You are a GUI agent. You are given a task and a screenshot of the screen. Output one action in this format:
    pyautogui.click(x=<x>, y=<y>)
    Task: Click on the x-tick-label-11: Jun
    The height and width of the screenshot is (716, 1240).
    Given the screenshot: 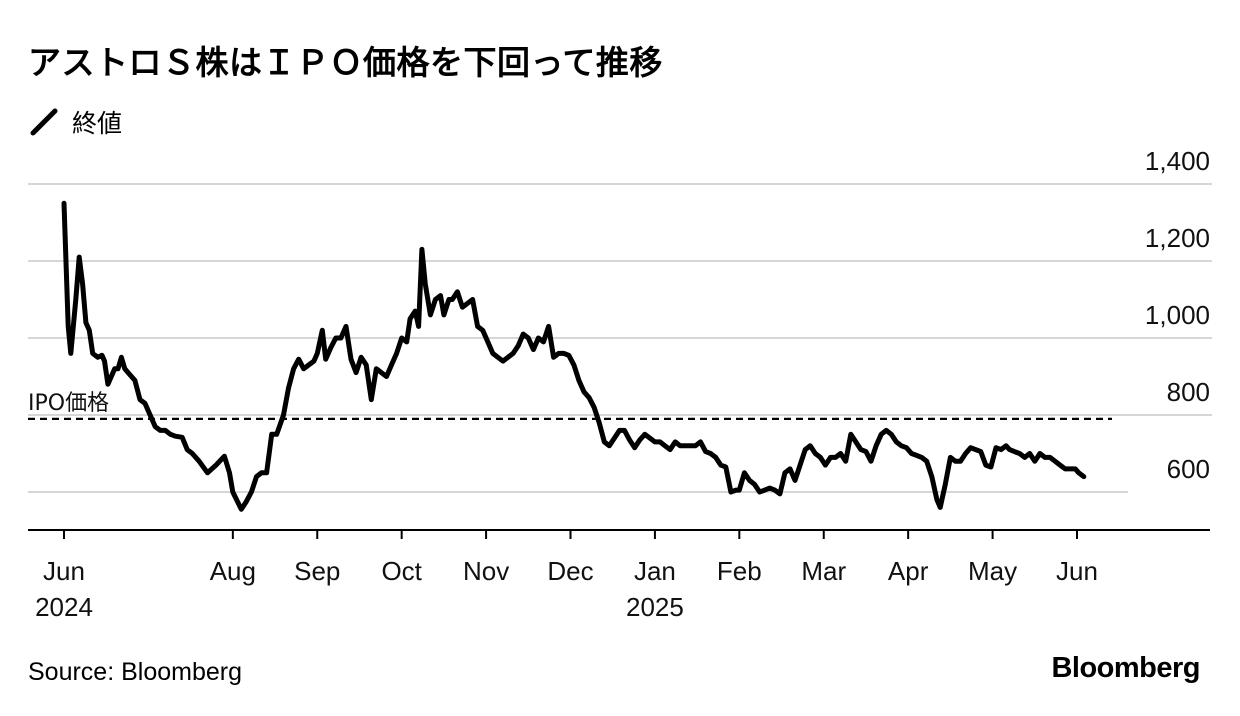 What is the action you would take?
    pyautogui.click(x=1077, y=571)
    